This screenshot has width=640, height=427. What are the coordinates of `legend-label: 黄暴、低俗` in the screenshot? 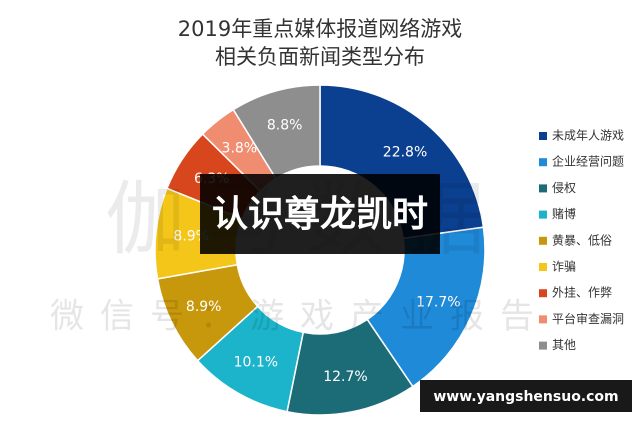 It's located at (582, 240).